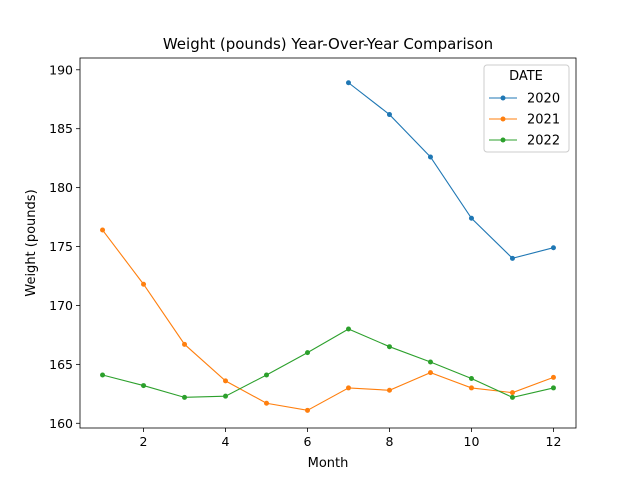 This screenshot has width=640, height=480. I want to click on legend-marker-2022, so click(503, 140).